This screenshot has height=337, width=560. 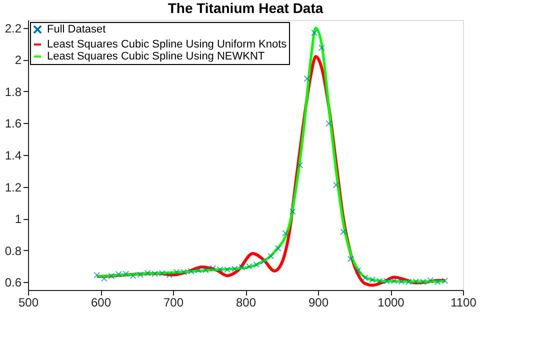 I want to click on x-tick-label: 500, so click(x=28, y=303).